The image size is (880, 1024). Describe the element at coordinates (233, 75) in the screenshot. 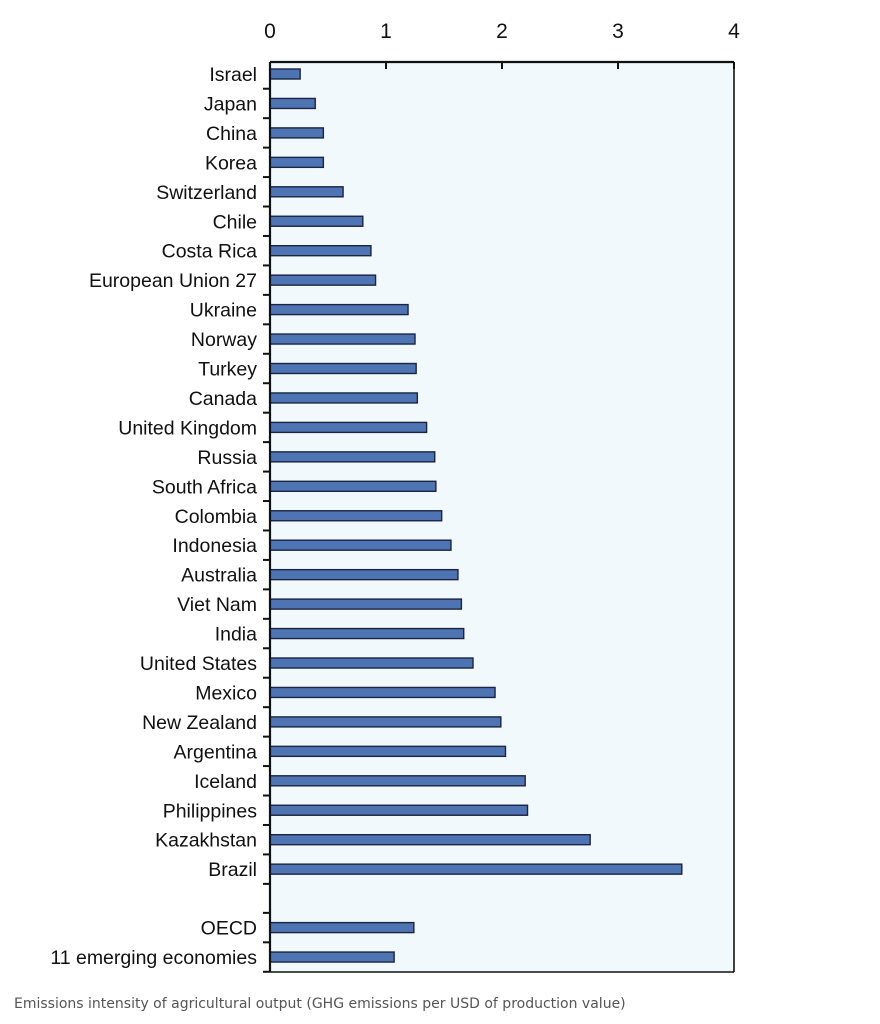

I see `category-label: Israel` at that location.